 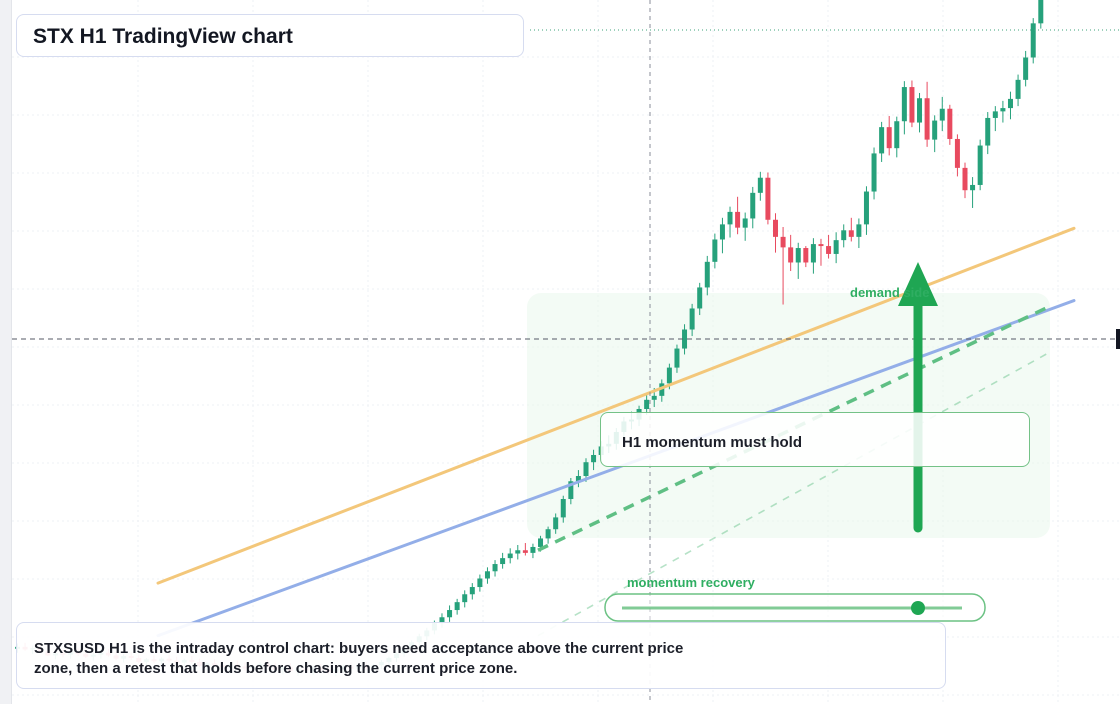 I want to click on demand-zone-label: demand side, so click(x=890, y=292).